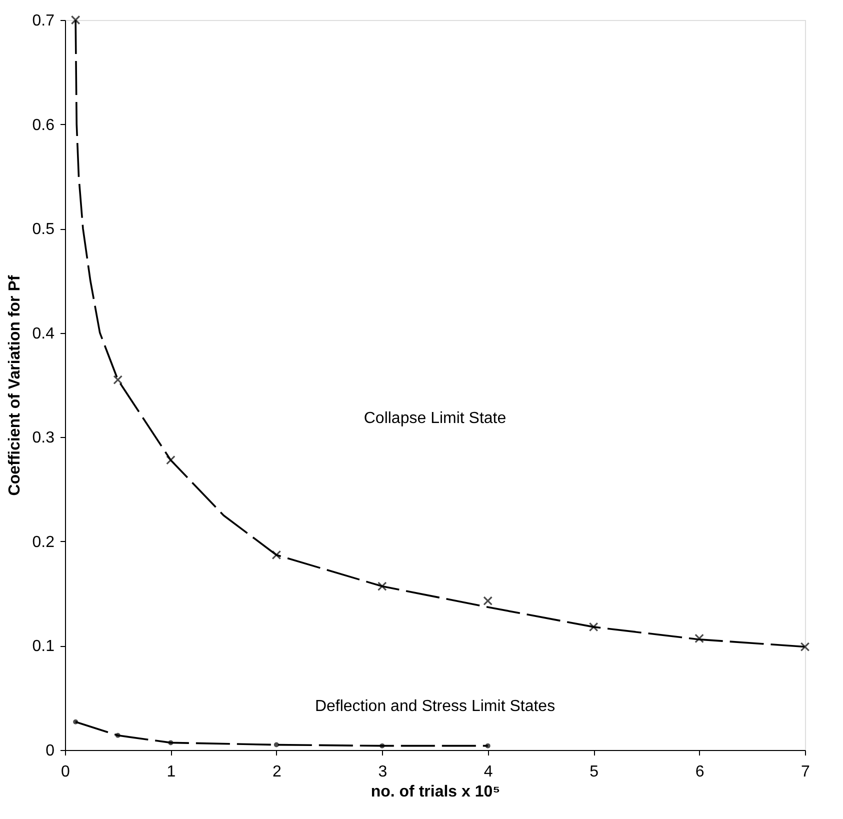 This screenshot has width=843, height=819. Describe the element at coordinates (65, 772) in the screenshot. I see `x-tick-label: 0` at that location.